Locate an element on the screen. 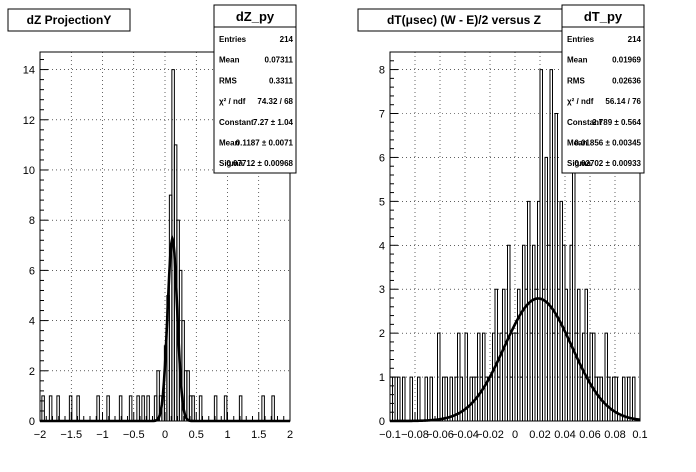 This screenshot has height=472, width=696. stats-value: 0.01969 is located at coordinates (626, 60).